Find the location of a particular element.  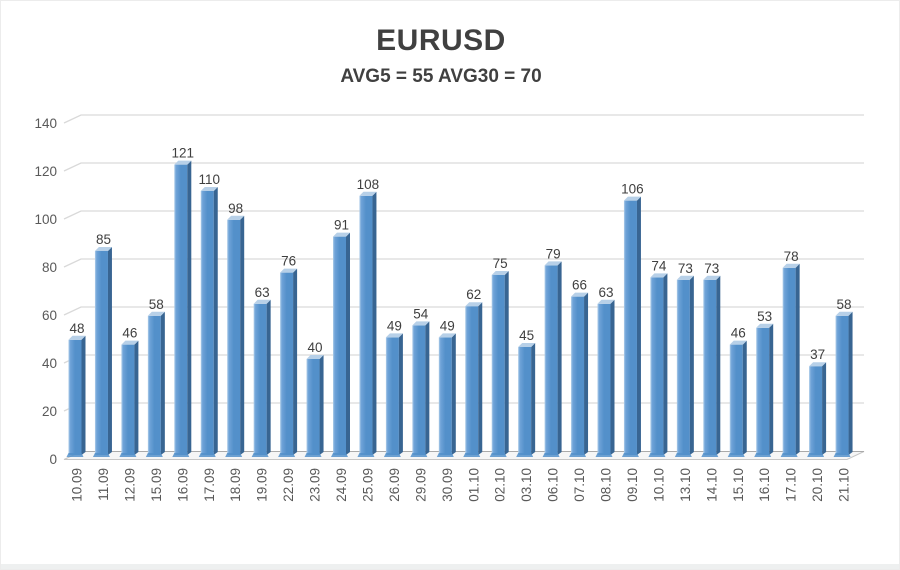

chart-title: EURUSD is located at coordinates (441, 40).